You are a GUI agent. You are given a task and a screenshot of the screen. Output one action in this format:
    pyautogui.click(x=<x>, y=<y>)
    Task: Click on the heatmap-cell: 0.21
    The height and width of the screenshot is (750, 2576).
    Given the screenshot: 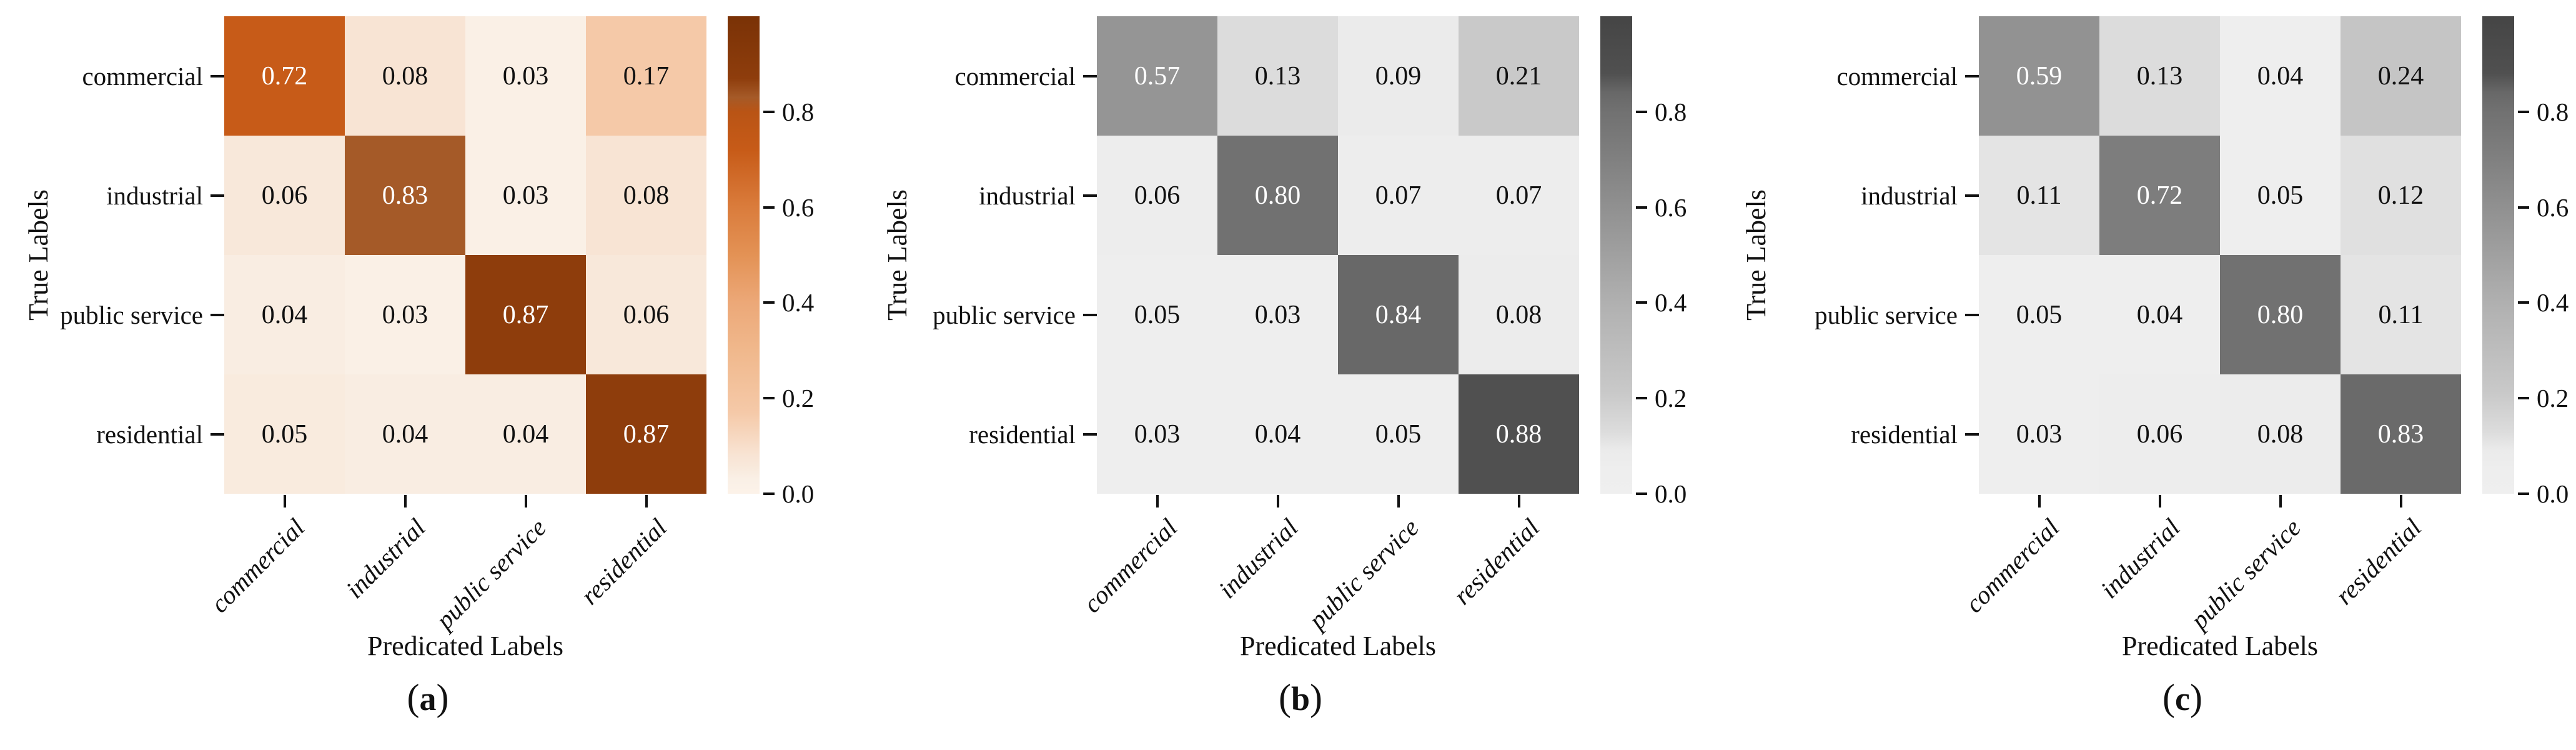 What is the action you would take?
    pyautogui.click(x=1519, y=76)
    